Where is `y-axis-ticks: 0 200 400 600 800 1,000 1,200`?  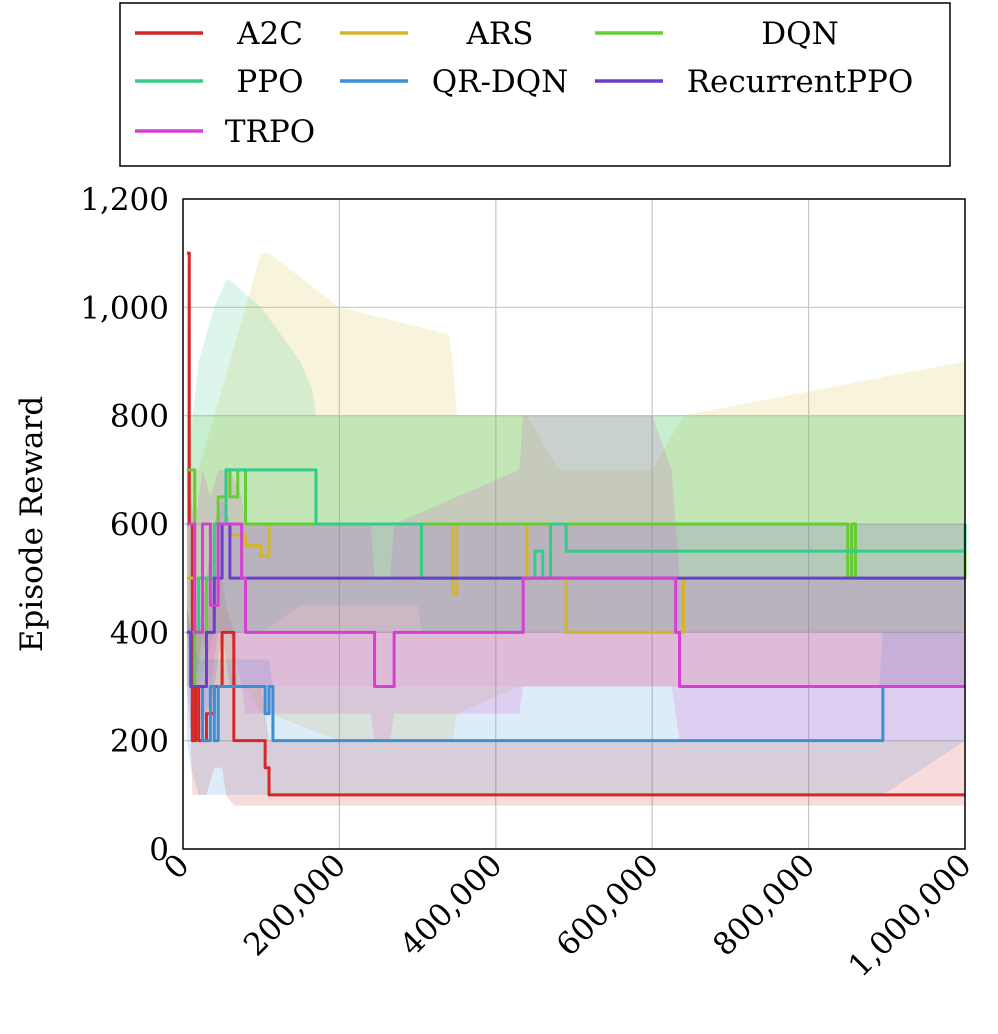 y-axis-ticks: 0 200 400 600 800 1,000 1,200 is located at coordinates (124, 525).